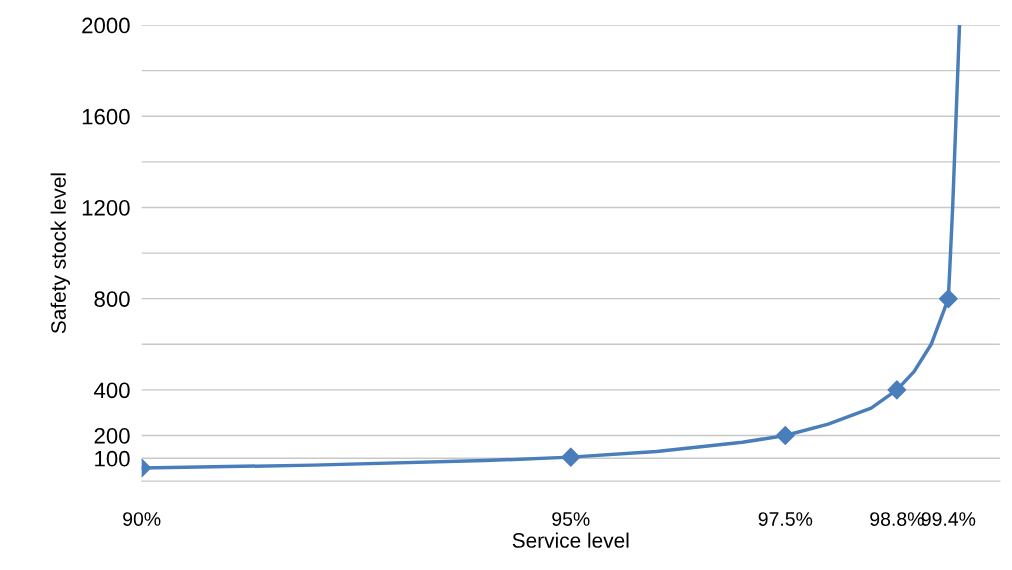 The width and height of the screenshot is (1012, 570). Describe the element at coordinates (112, 458) in the screenshot. I see `y-tick-label: 100` at that location.